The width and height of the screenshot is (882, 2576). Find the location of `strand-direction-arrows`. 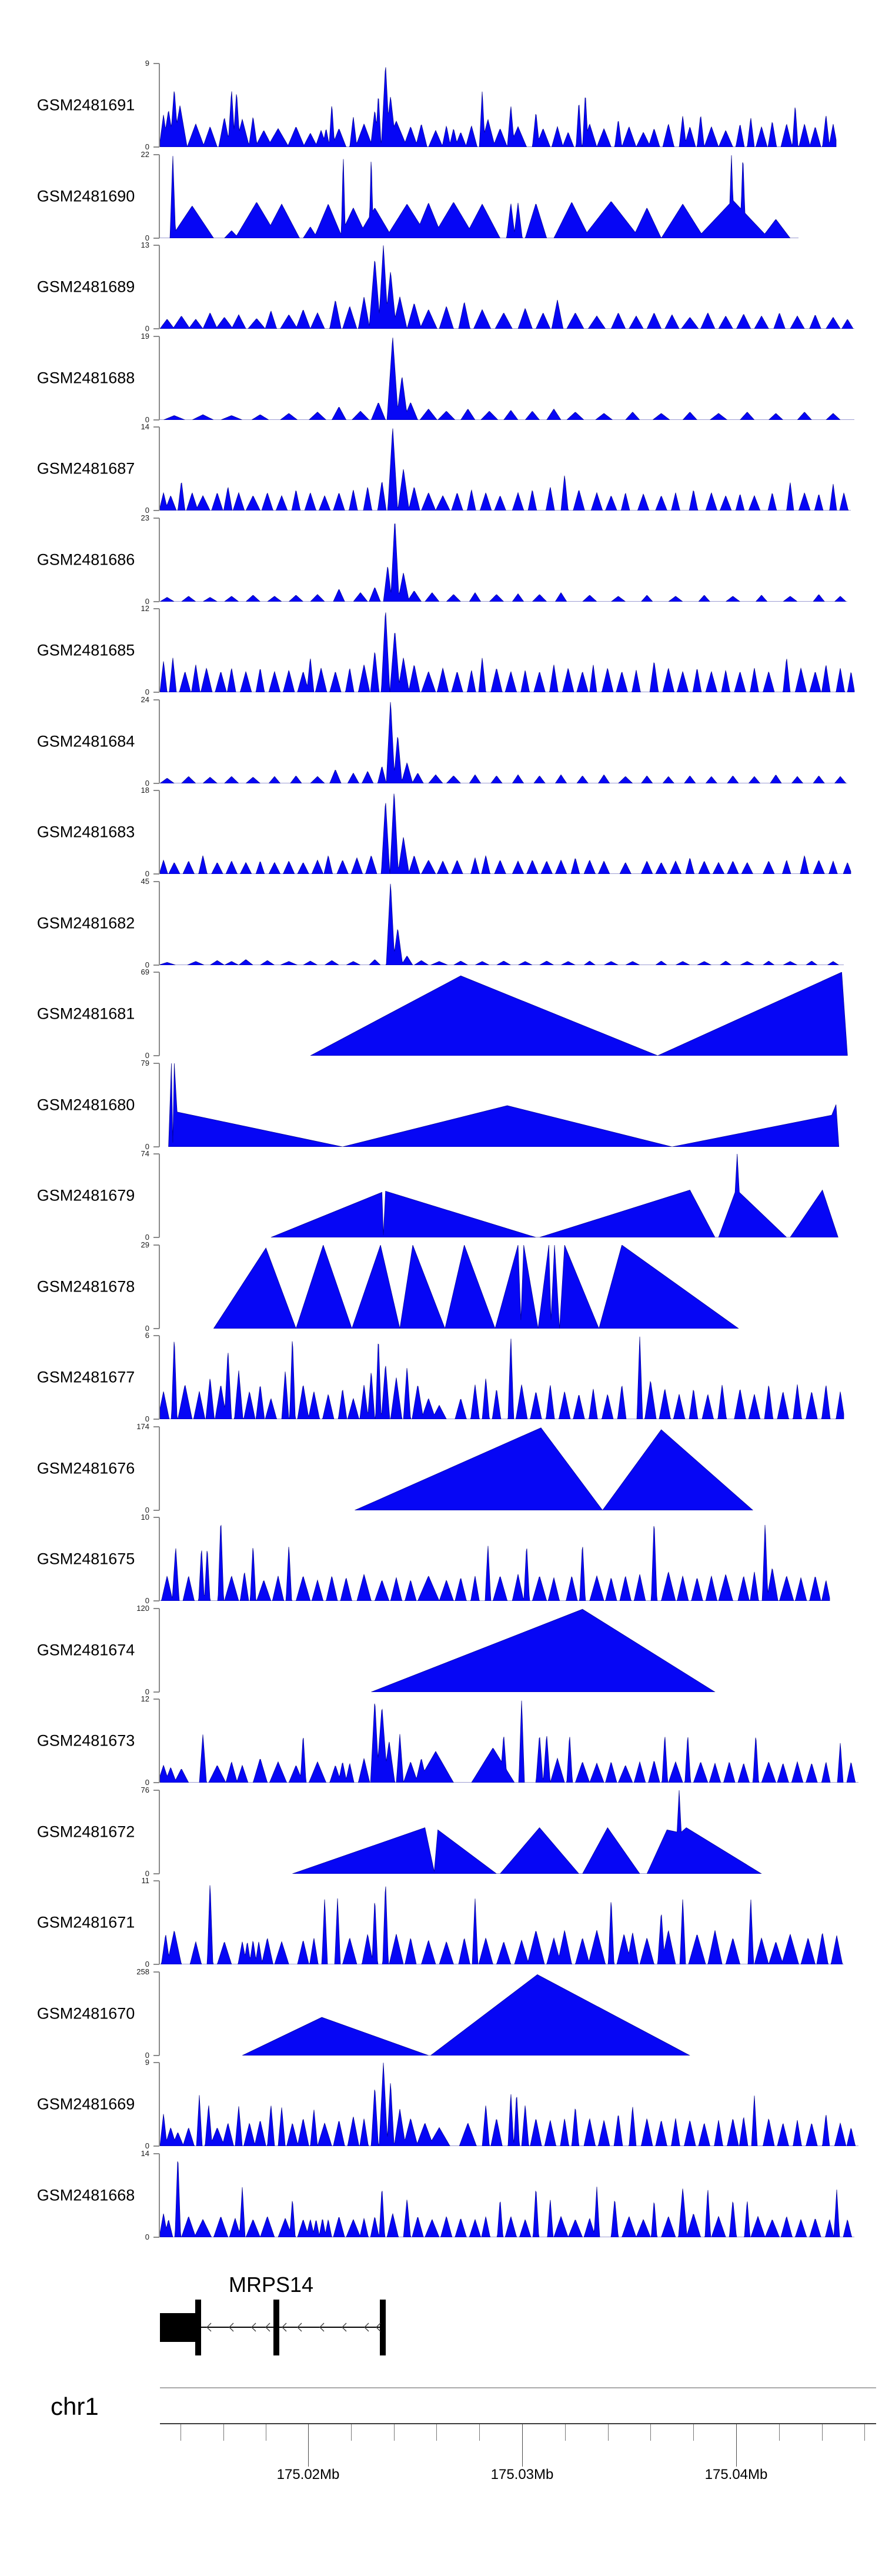

strand-direction-arrows is located at coordinates (293, 2327).